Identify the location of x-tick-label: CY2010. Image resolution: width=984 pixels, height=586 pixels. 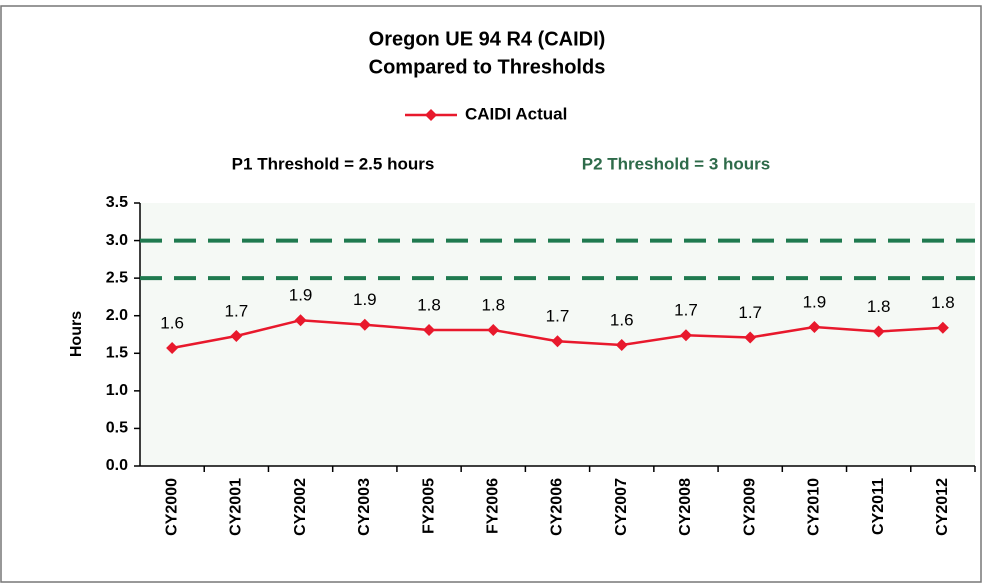
(814, 507).